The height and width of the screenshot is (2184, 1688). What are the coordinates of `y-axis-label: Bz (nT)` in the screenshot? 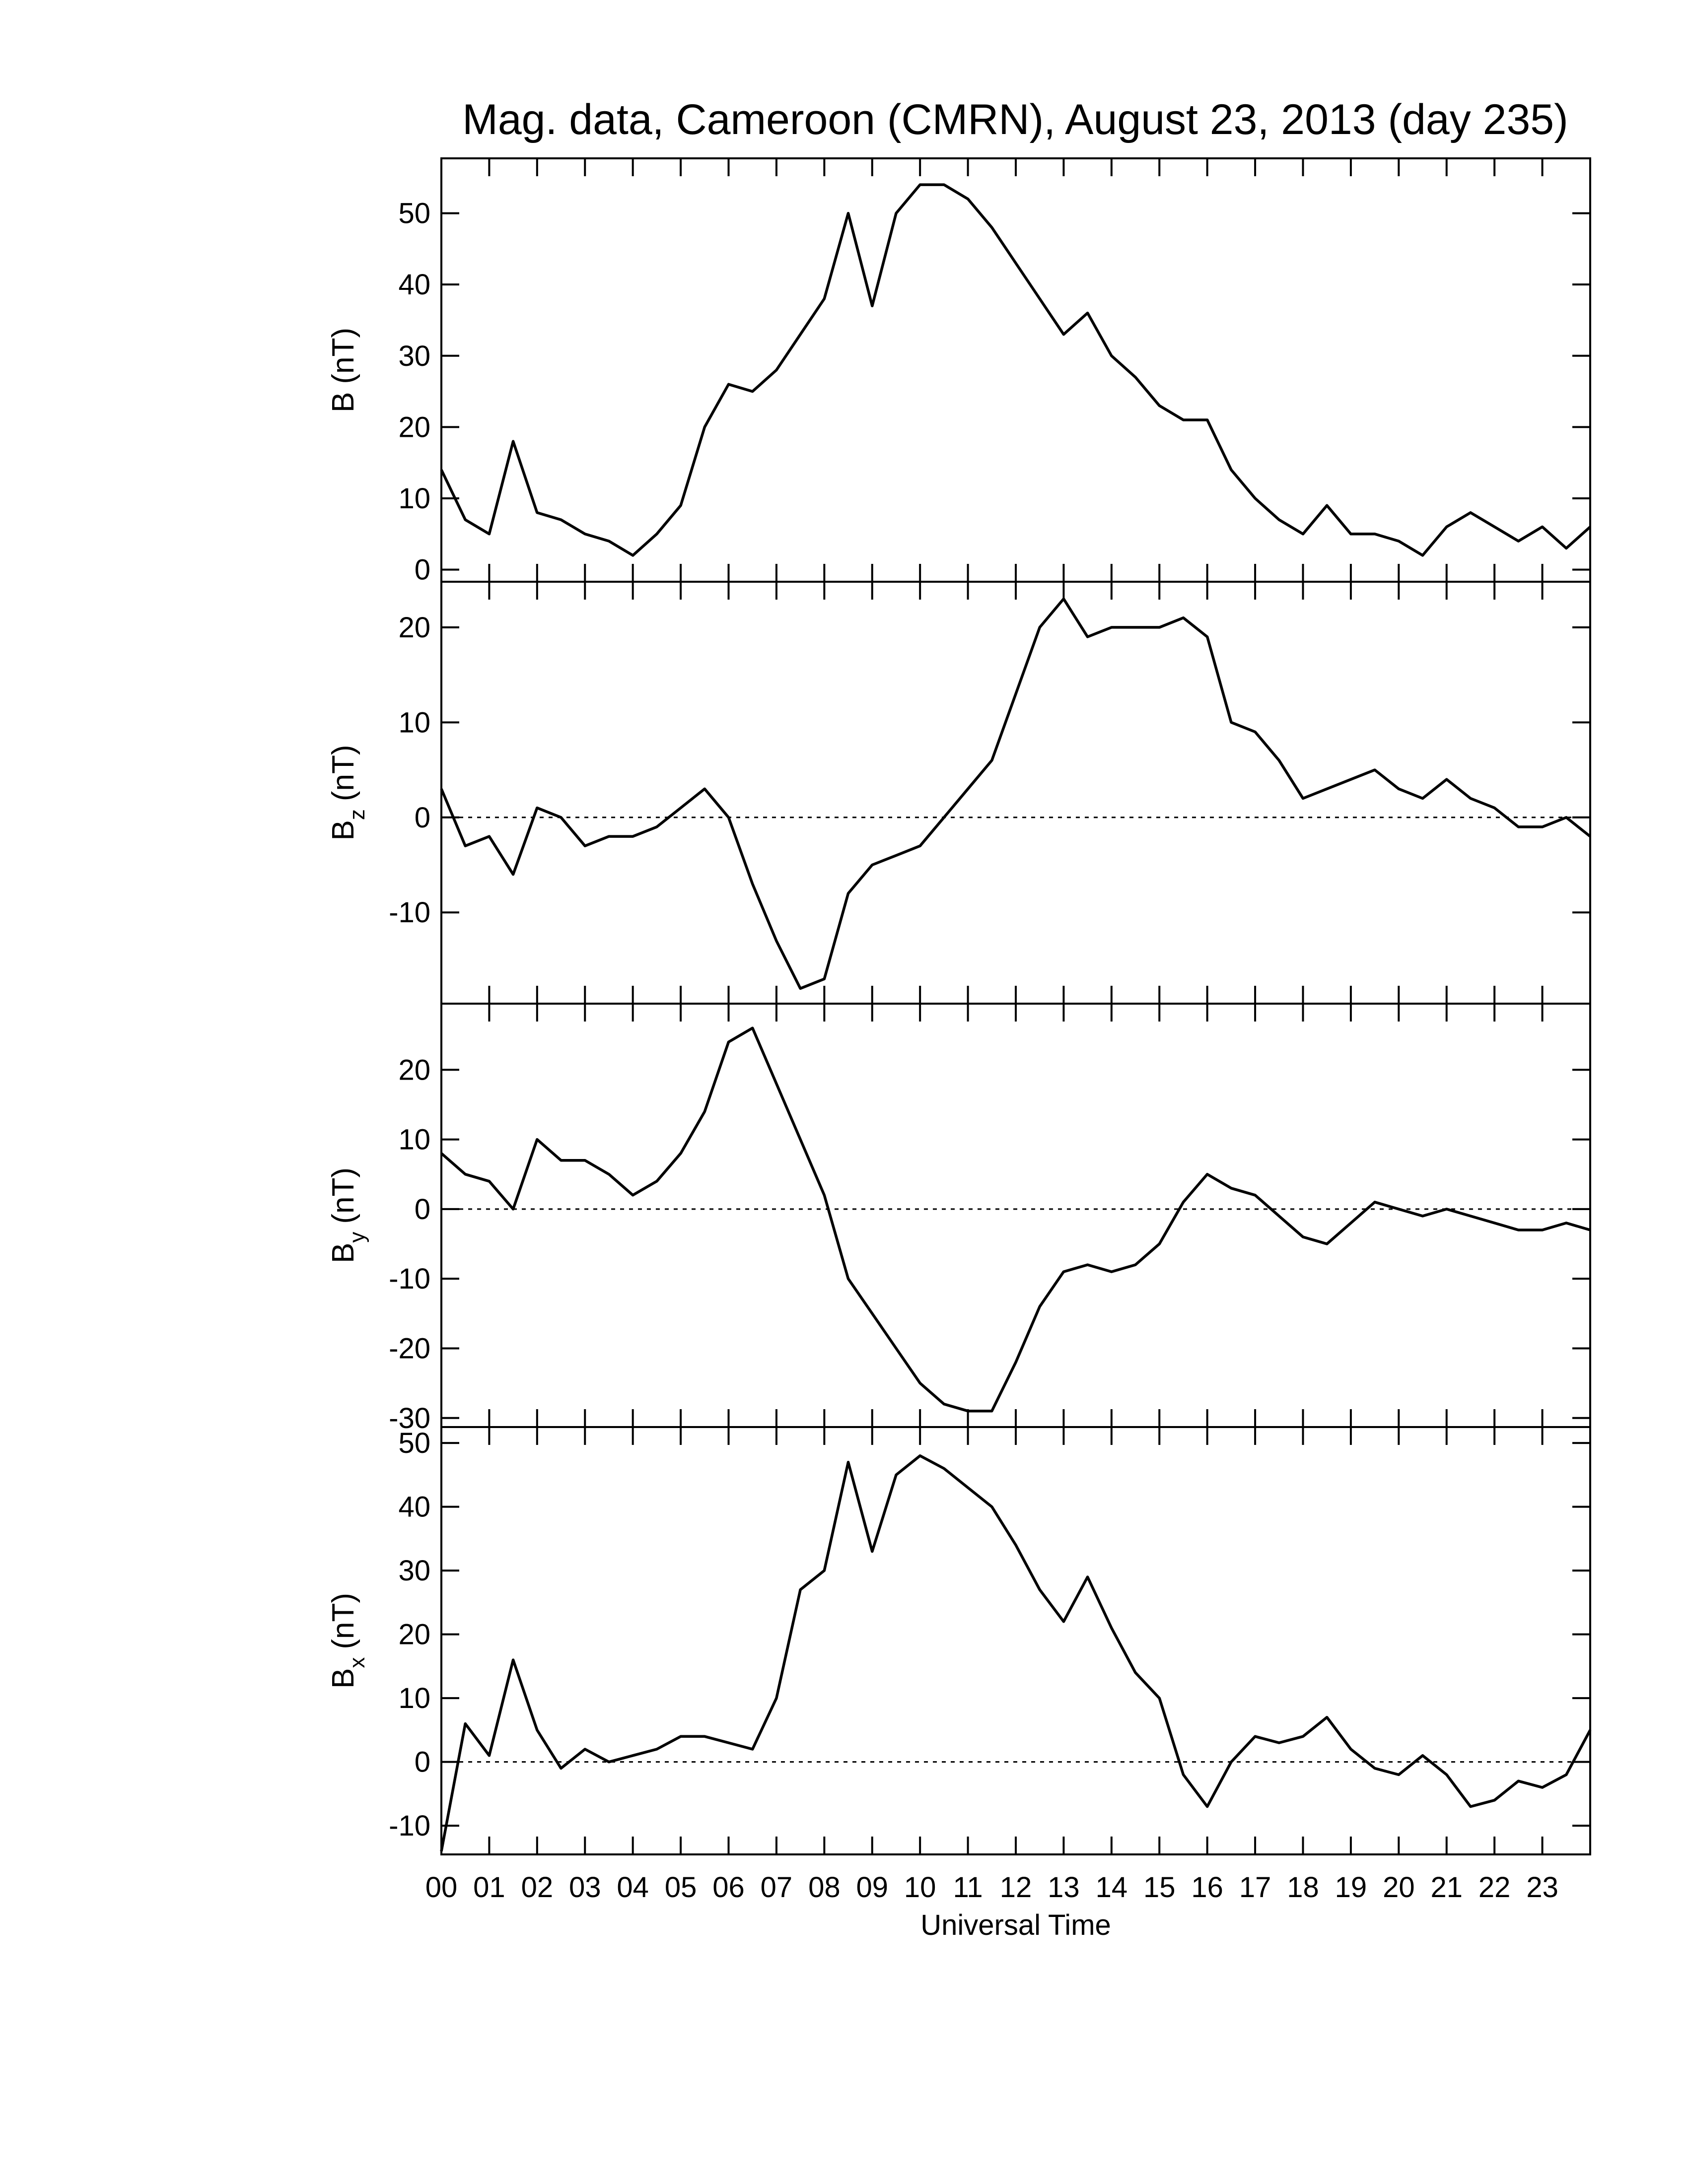 It's located at (347, 792).